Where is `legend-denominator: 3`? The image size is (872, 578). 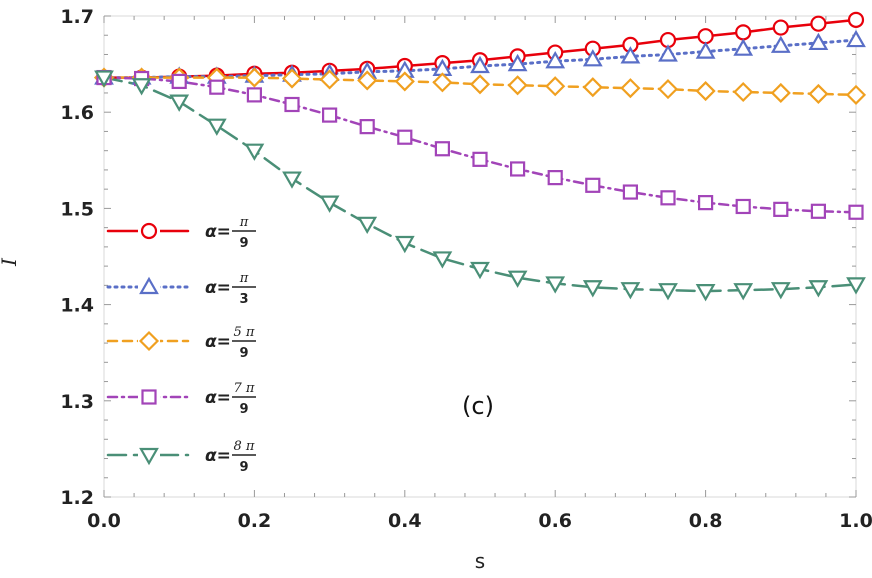
legend-denominator: 3 is located at coordinates (243, 299).